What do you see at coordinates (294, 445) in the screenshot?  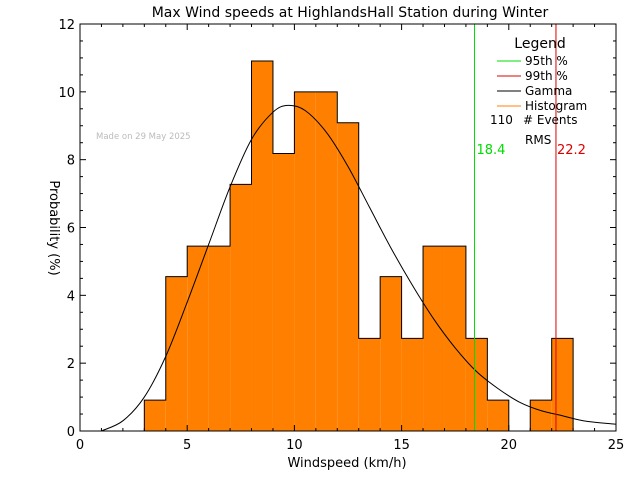 I see `x-tick-label-10: 10` at bounding box center [294, 445].